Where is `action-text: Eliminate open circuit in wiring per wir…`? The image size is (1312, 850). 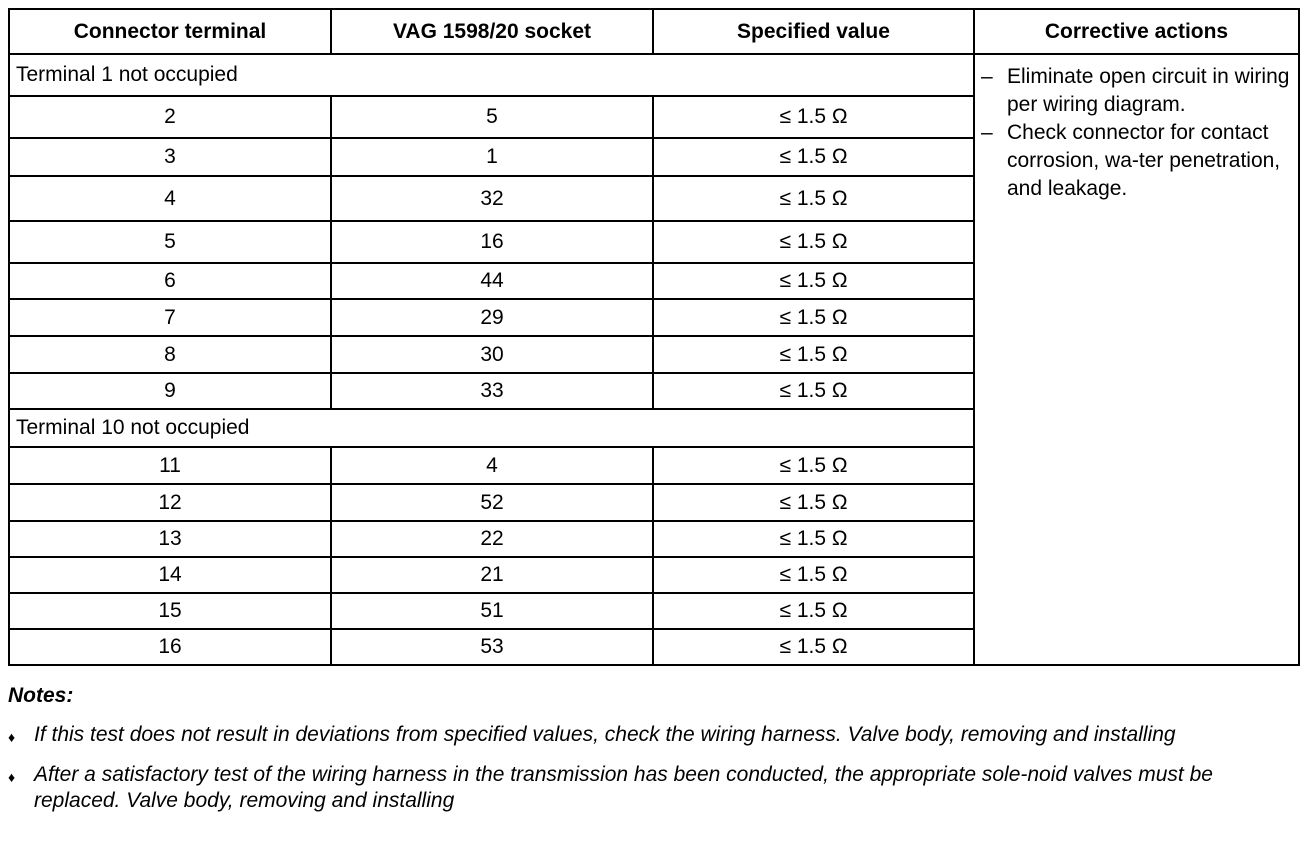
action-text: Eliminate open circuit in wiring per wir… is located at coordinates (1148, 90).